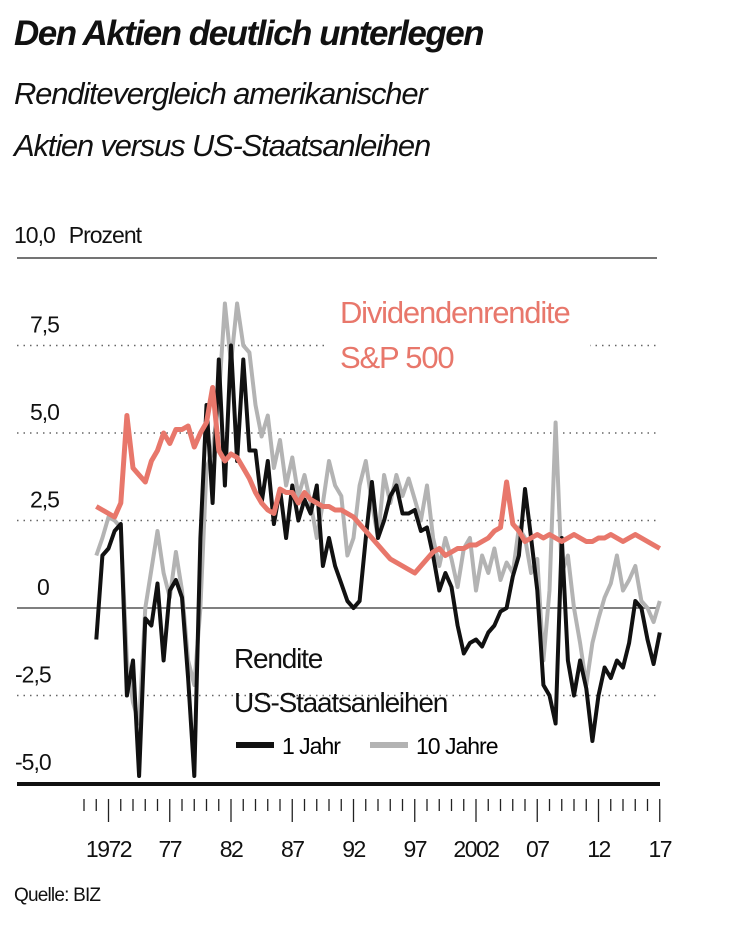 Image resolution: width=733 pixels, height=935 pixels. What do you see at coordinates (378, 830) in the screenshot?
I see `x-axis: 1972 77 82 87 92 97 2002 07 12 17` at bounding box center [378, 830].